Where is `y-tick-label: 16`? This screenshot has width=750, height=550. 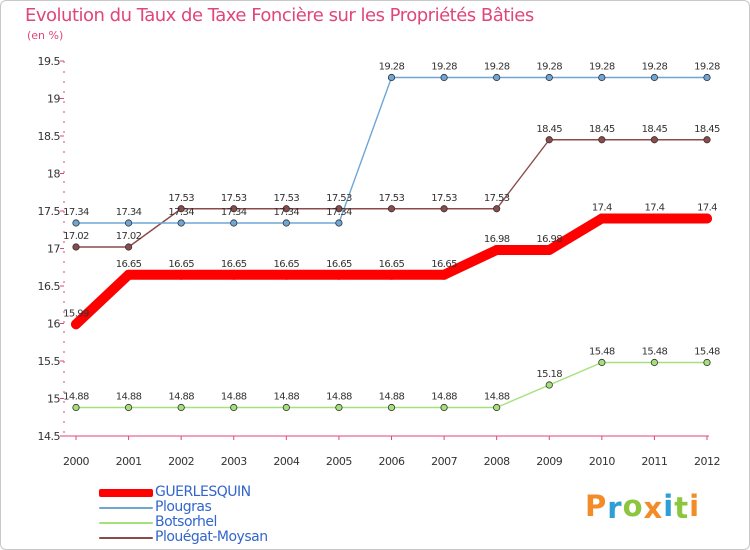
y-tick-label: 16 is located at coordinates (53, 324).